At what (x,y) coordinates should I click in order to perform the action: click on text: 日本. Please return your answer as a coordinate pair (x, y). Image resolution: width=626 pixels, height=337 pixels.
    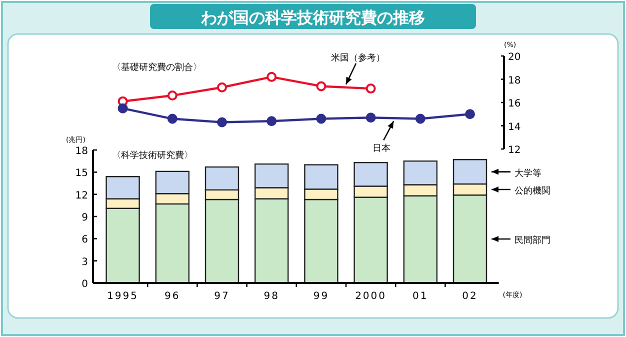
    Looking at the image, I should click on (381, 148).